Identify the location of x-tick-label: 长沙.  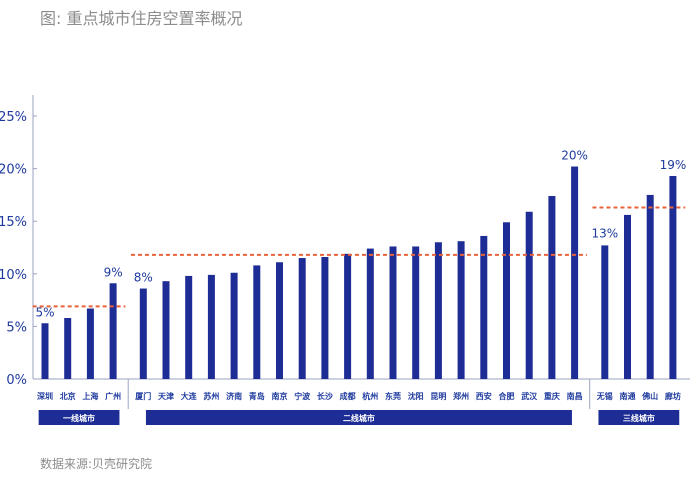
(325, 396).